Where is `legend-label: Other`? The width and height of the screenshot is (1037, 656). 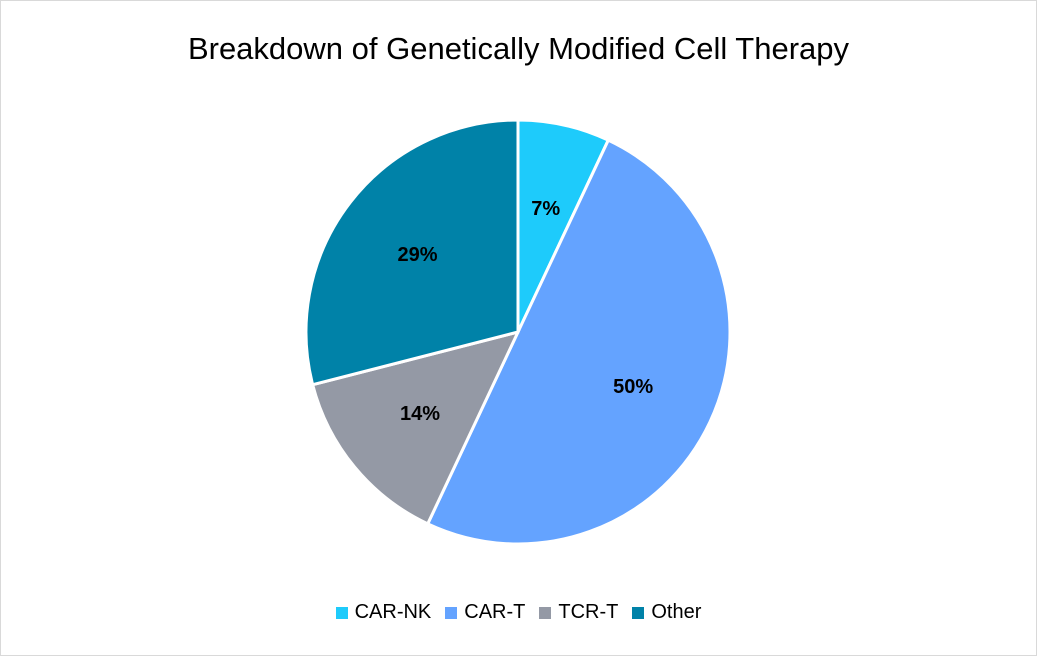 legend-label: Other is located at coordinates (676, 612).